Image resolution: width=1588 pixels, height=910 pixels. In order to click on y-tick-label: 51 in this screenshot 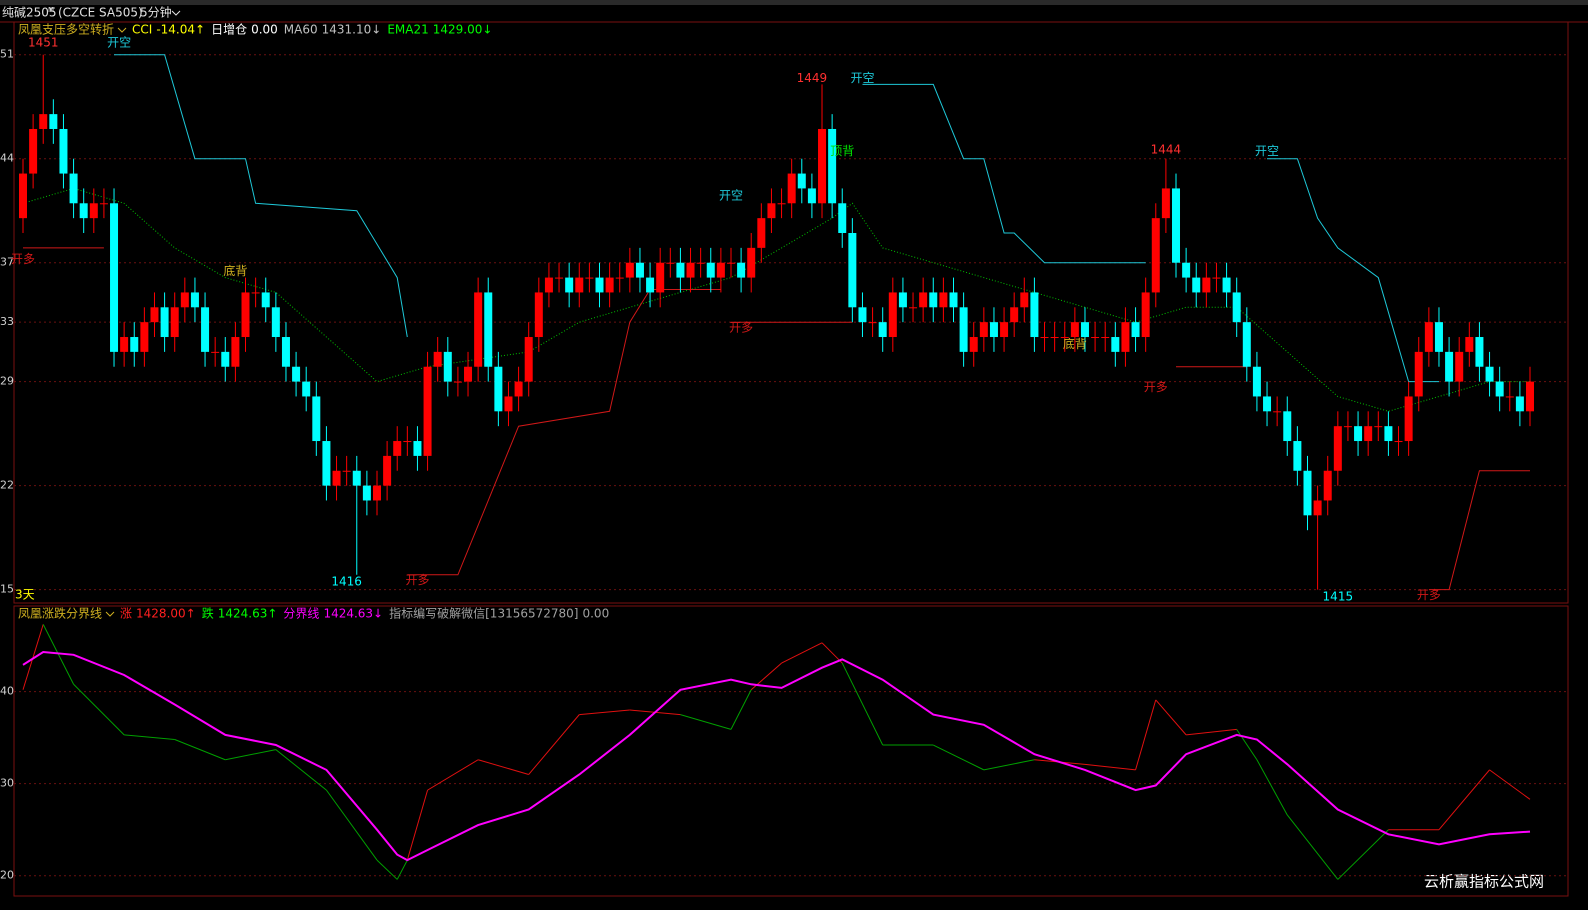, I will do `click(7, 54)`.